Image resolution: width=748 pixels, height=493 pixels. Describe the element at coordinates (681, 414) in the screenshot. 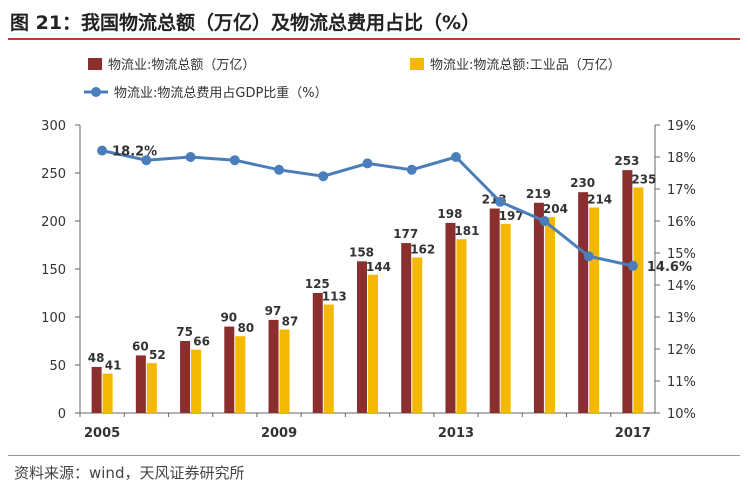

I see `y-right-tick-label: 10%` at that location.